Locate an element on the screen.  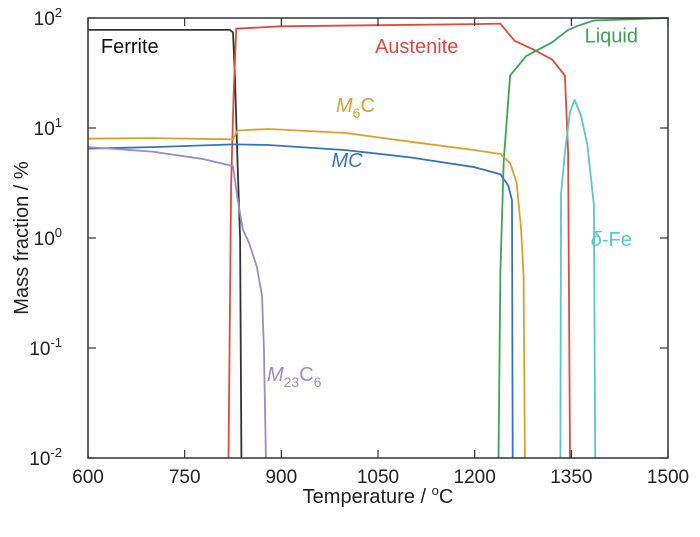
series-line--fe is located at coordinates (578, 279).